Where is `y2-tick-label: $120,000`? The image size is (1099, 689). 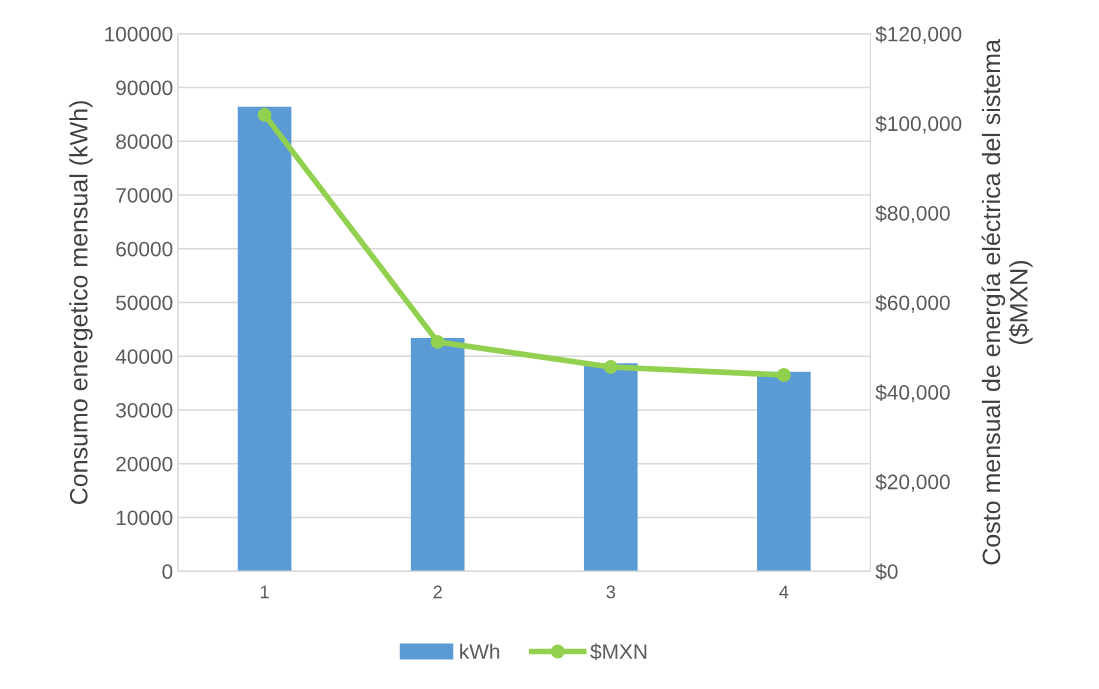 y2-tick-label: $120,000 is located at coordinates (918, 34).